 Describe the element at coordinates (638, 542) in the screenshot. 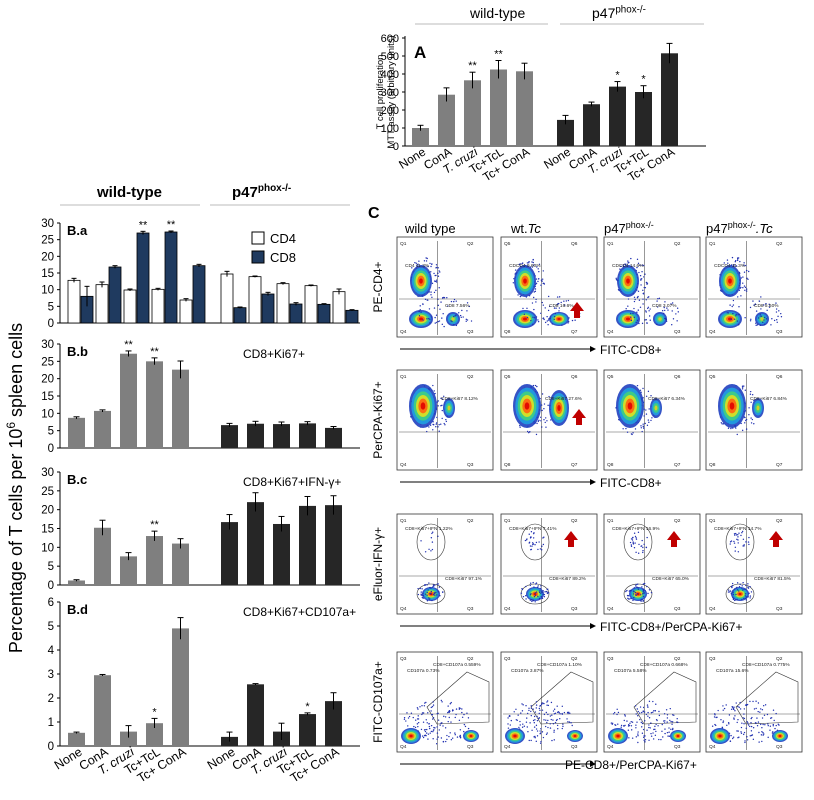

I see `flow-gate` at that location.